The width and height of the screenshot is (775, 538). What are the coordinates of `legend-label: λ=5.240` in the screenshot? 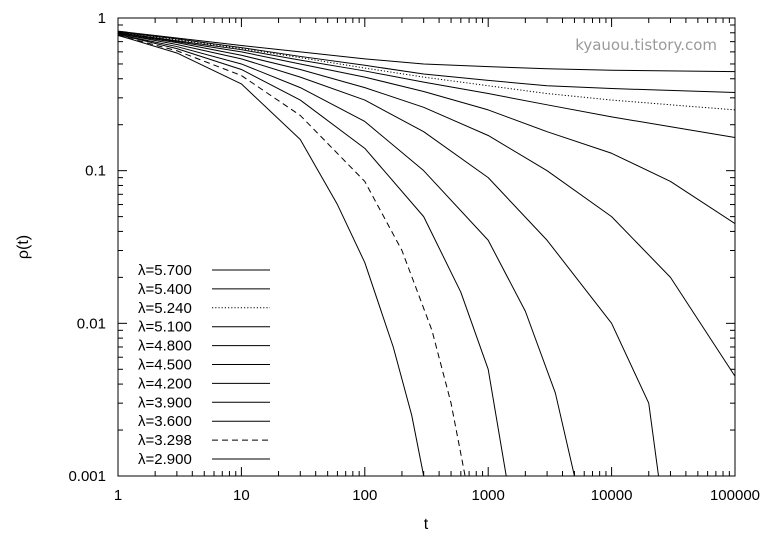 It's located at (165, 308).